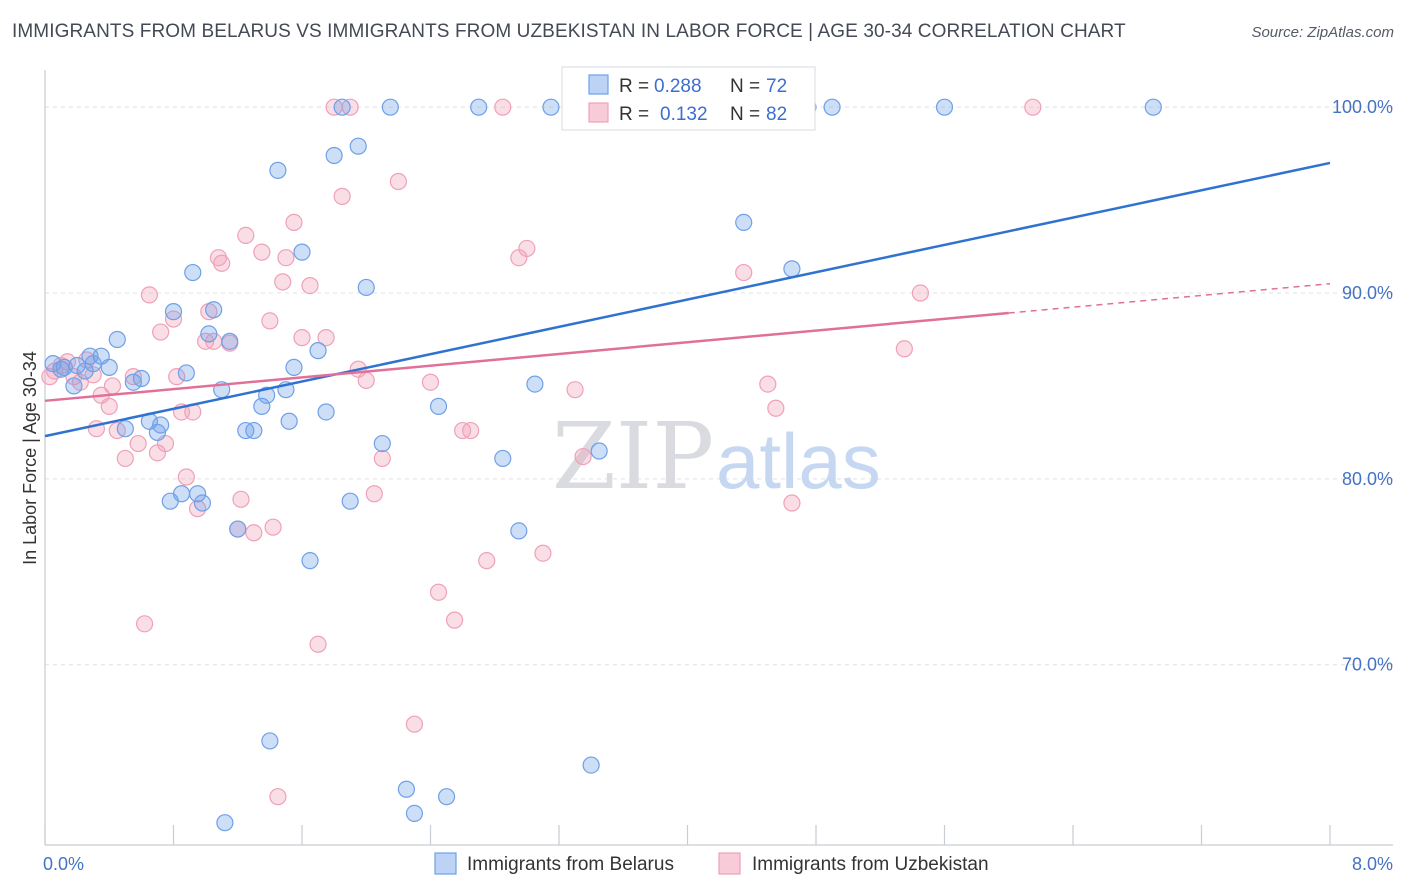  What do you see at coordinates (776, 114) in the screenshot?
I see `legend-n-value-uzbekistan: 82` at bounding box center [776, 114].